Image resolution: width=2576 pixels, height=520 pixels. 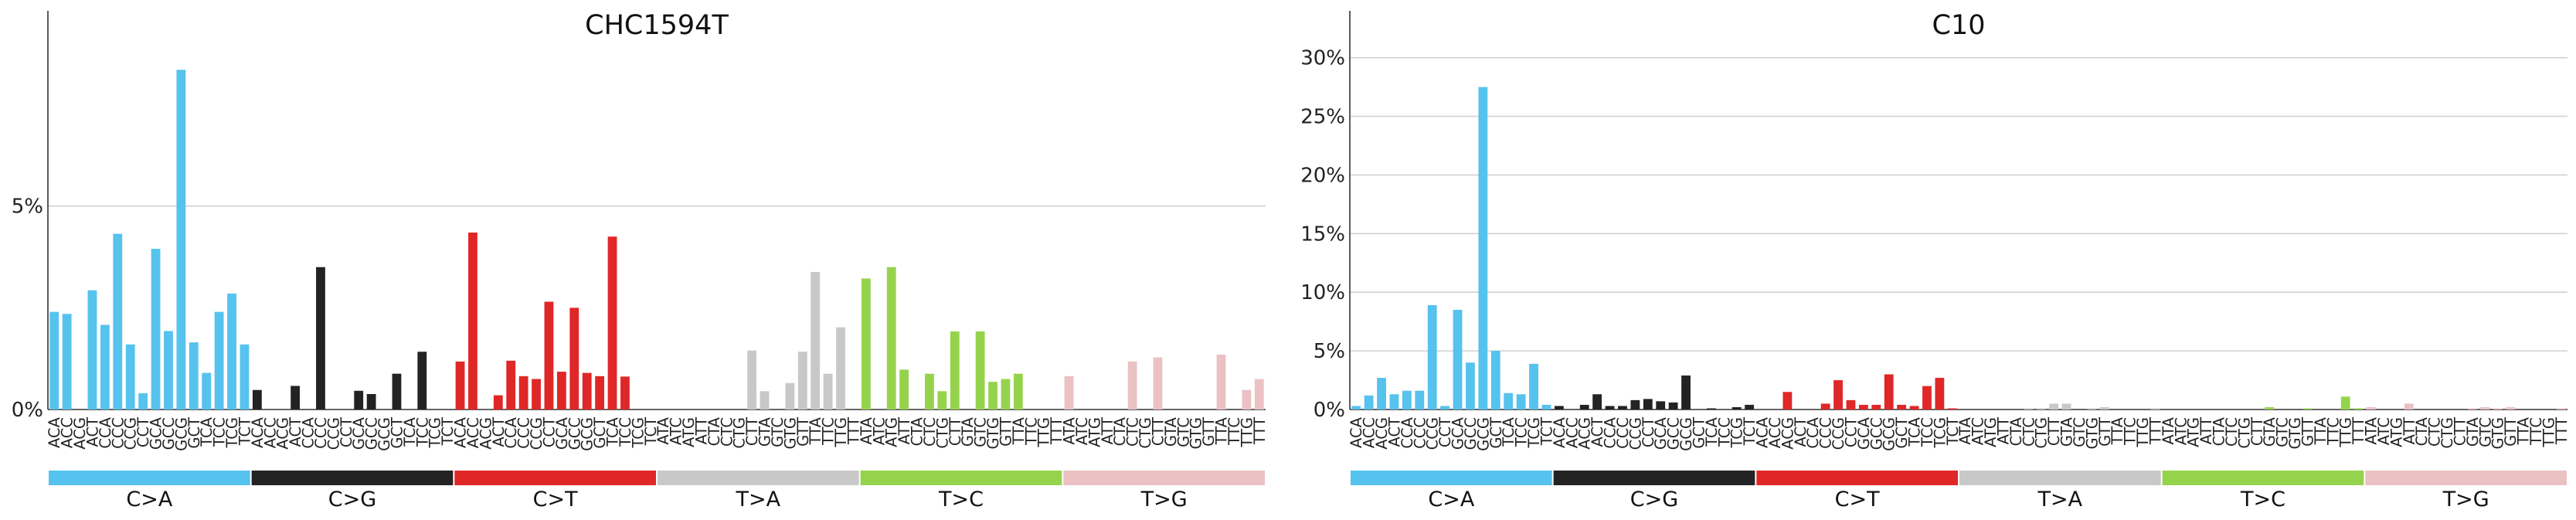 I want to click on bar-t-to-g-c-c, so click(x=1132, y=385).